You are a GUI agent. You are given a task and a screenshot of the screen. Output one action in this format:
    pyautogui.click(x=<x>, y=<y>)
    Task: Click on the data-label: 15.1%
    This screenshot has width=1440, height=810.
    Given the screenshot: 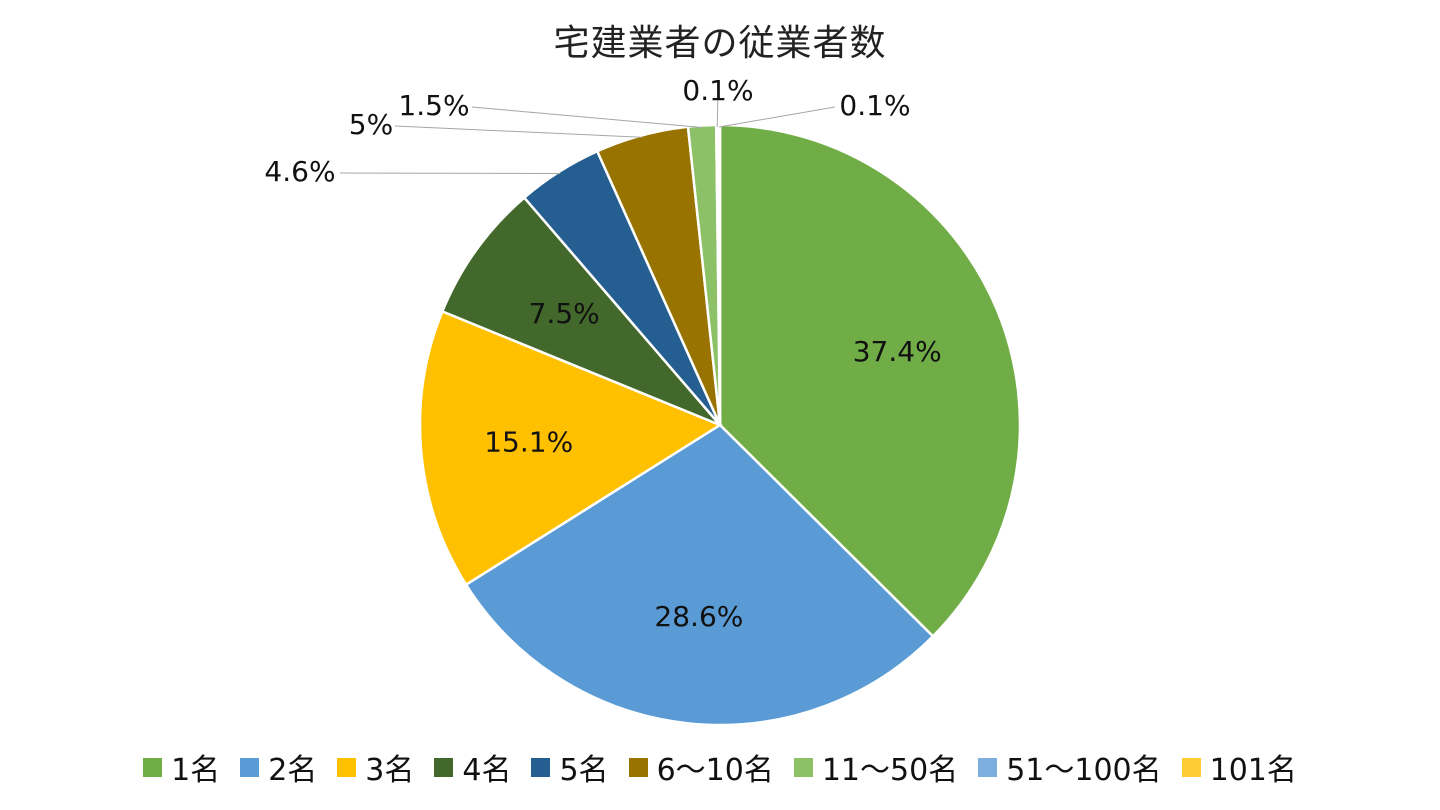 What is the action you would take?
    pyautogui.click(x=528, y=442)
    